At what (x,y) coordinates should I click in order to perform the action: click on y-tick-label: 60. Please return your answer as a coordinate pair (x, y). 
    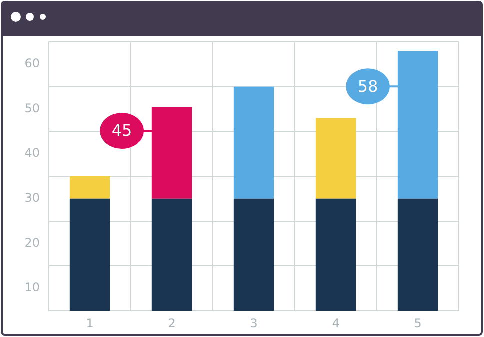
    Looking at the image, I should click on (32, 63).